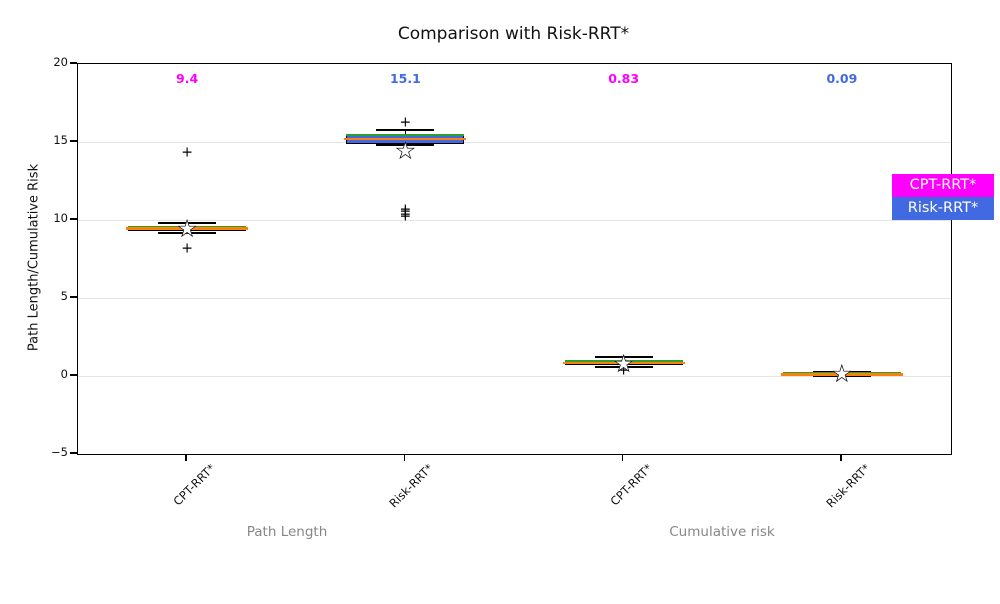 Image resolution: width=1000 pixels, height=604 pixels. I want to click on annotation-value: 0.83, so click(624, 78).